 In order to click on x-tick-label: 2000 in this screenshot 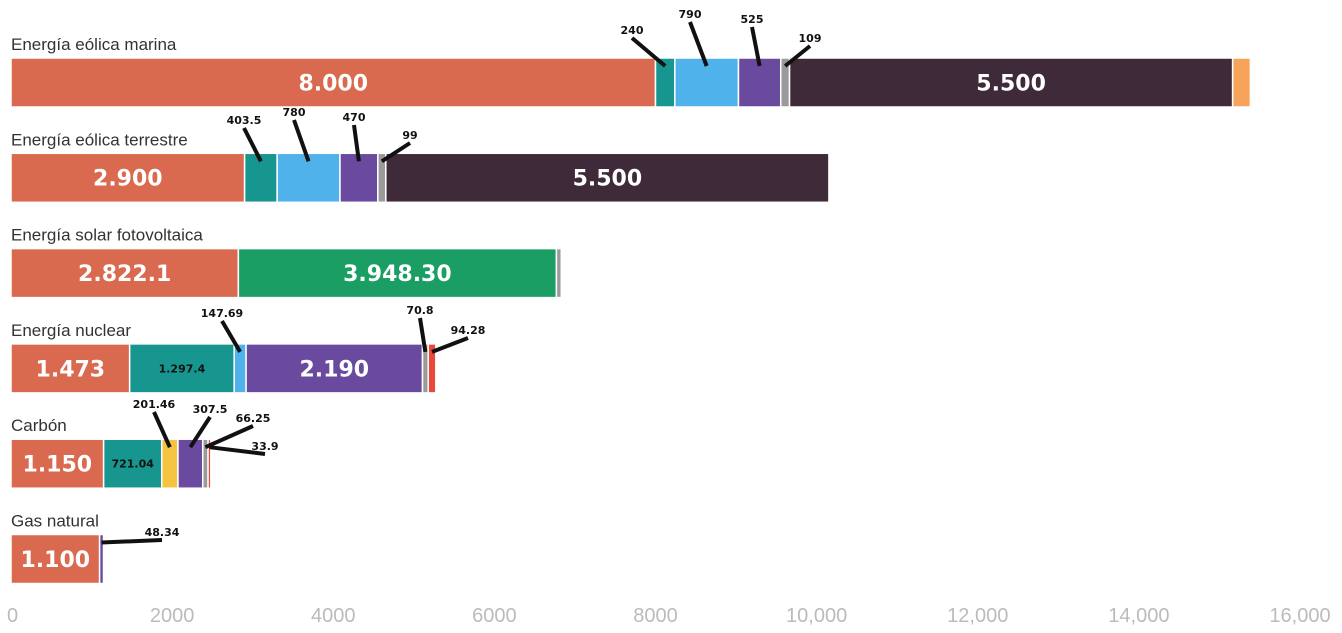, I will do `click(172, 616)`.